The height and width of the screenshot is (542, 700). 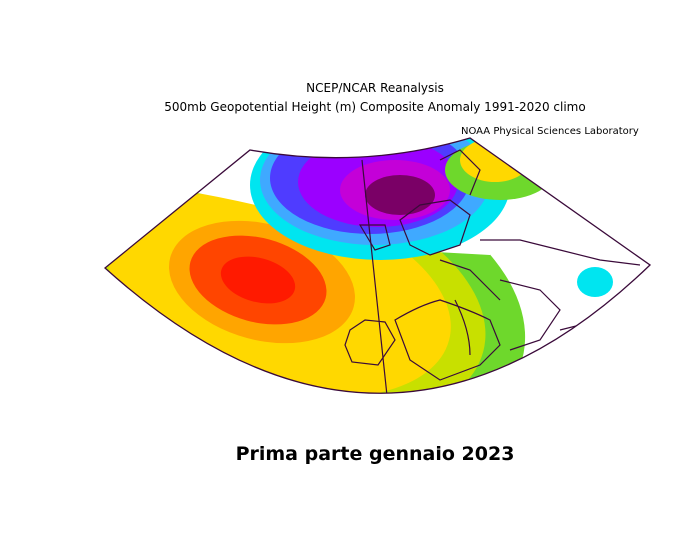 I want to click on caption: Prima parte gennaio 2023, so click(x=375, y=454).